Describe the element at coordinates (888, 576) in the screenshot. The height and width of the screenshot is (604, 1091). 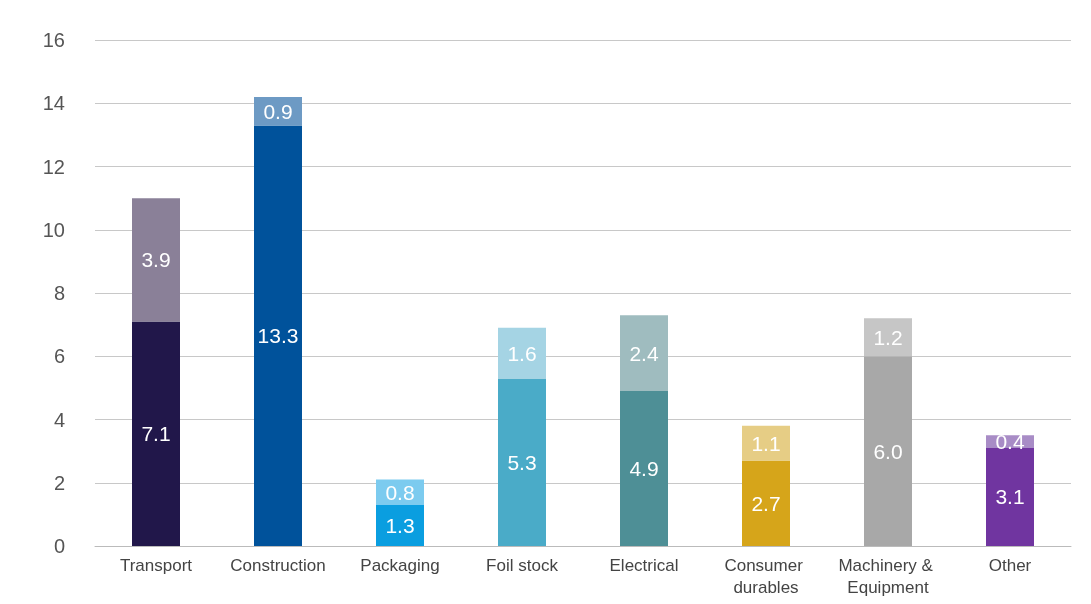
I see `x-tick-label: Machinery & Equipment` at that location.